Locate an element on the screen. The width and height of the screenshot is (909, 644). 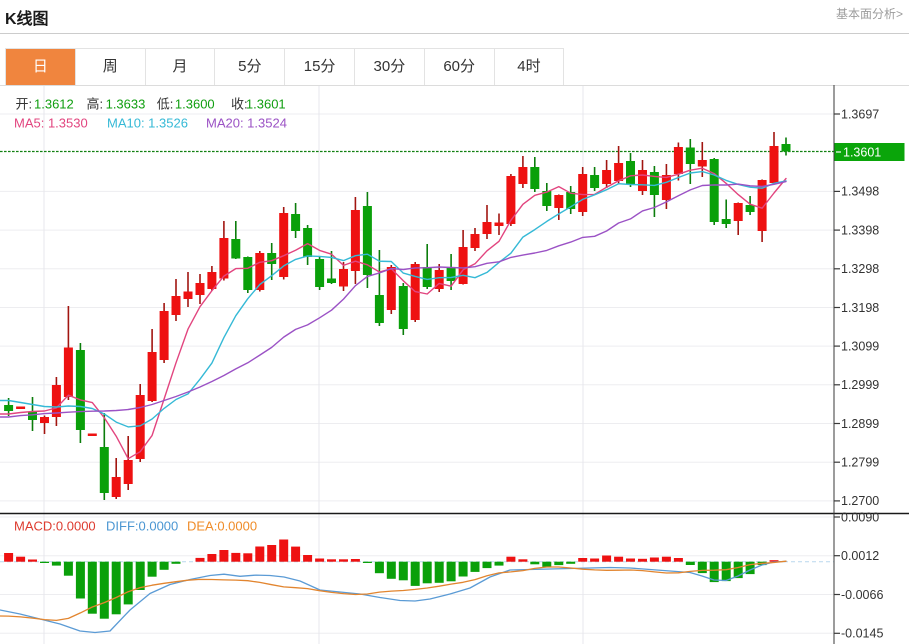
svg-text: 低: is located at coordinates (165, 104).